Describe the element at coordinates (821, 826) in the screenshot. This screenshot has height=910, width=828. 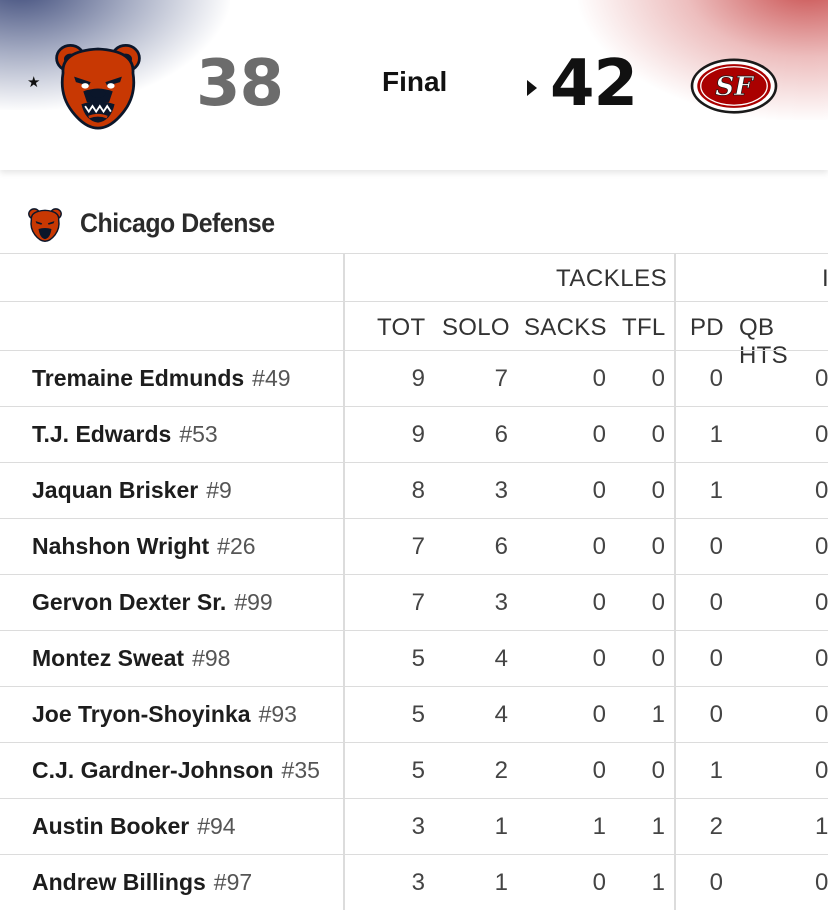
I see `stat-qb-hts: 1` at that location.